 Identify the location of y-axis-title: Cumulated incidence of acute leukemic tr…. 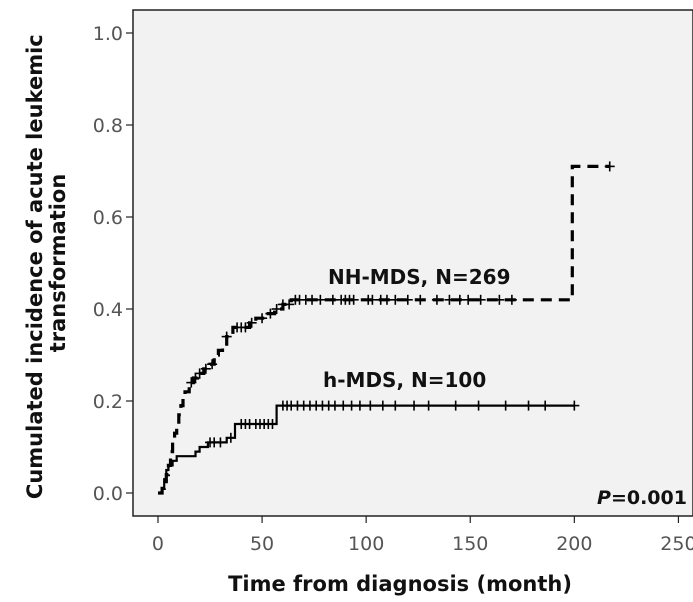
(46, 263).